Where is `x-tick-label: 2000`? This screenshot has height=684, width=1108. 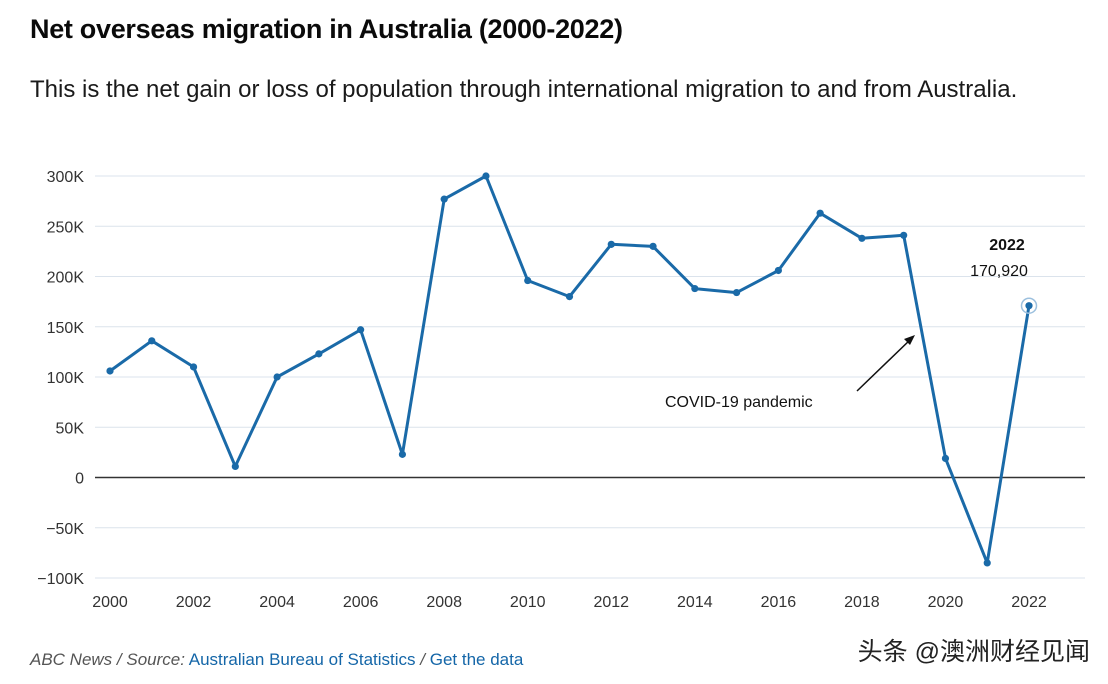 x-tick-label: 2000 is located at coordinates (110, 602).